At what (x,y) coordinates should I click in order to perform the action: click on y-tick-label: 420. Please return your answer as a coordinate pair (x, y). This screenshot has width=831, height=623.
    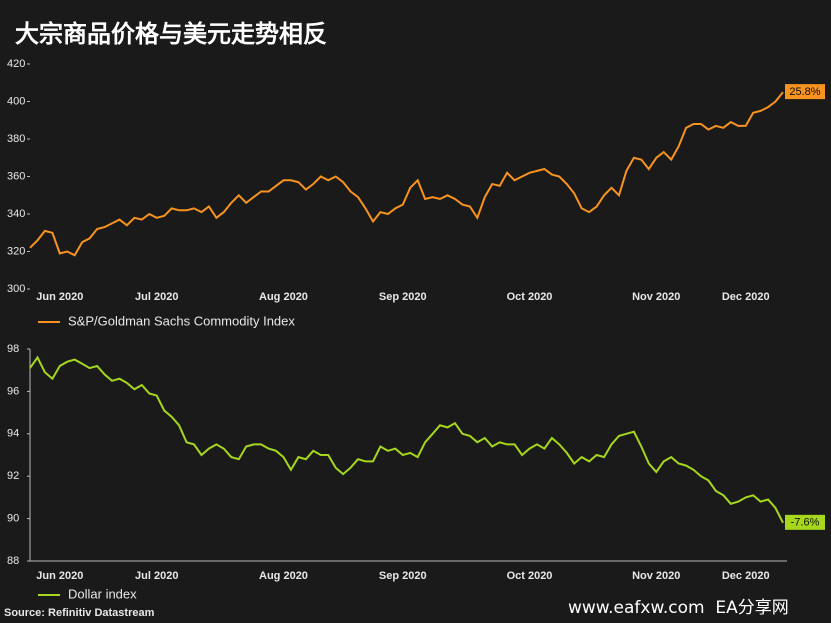
    Looking at the image, I should click on (16, 64).